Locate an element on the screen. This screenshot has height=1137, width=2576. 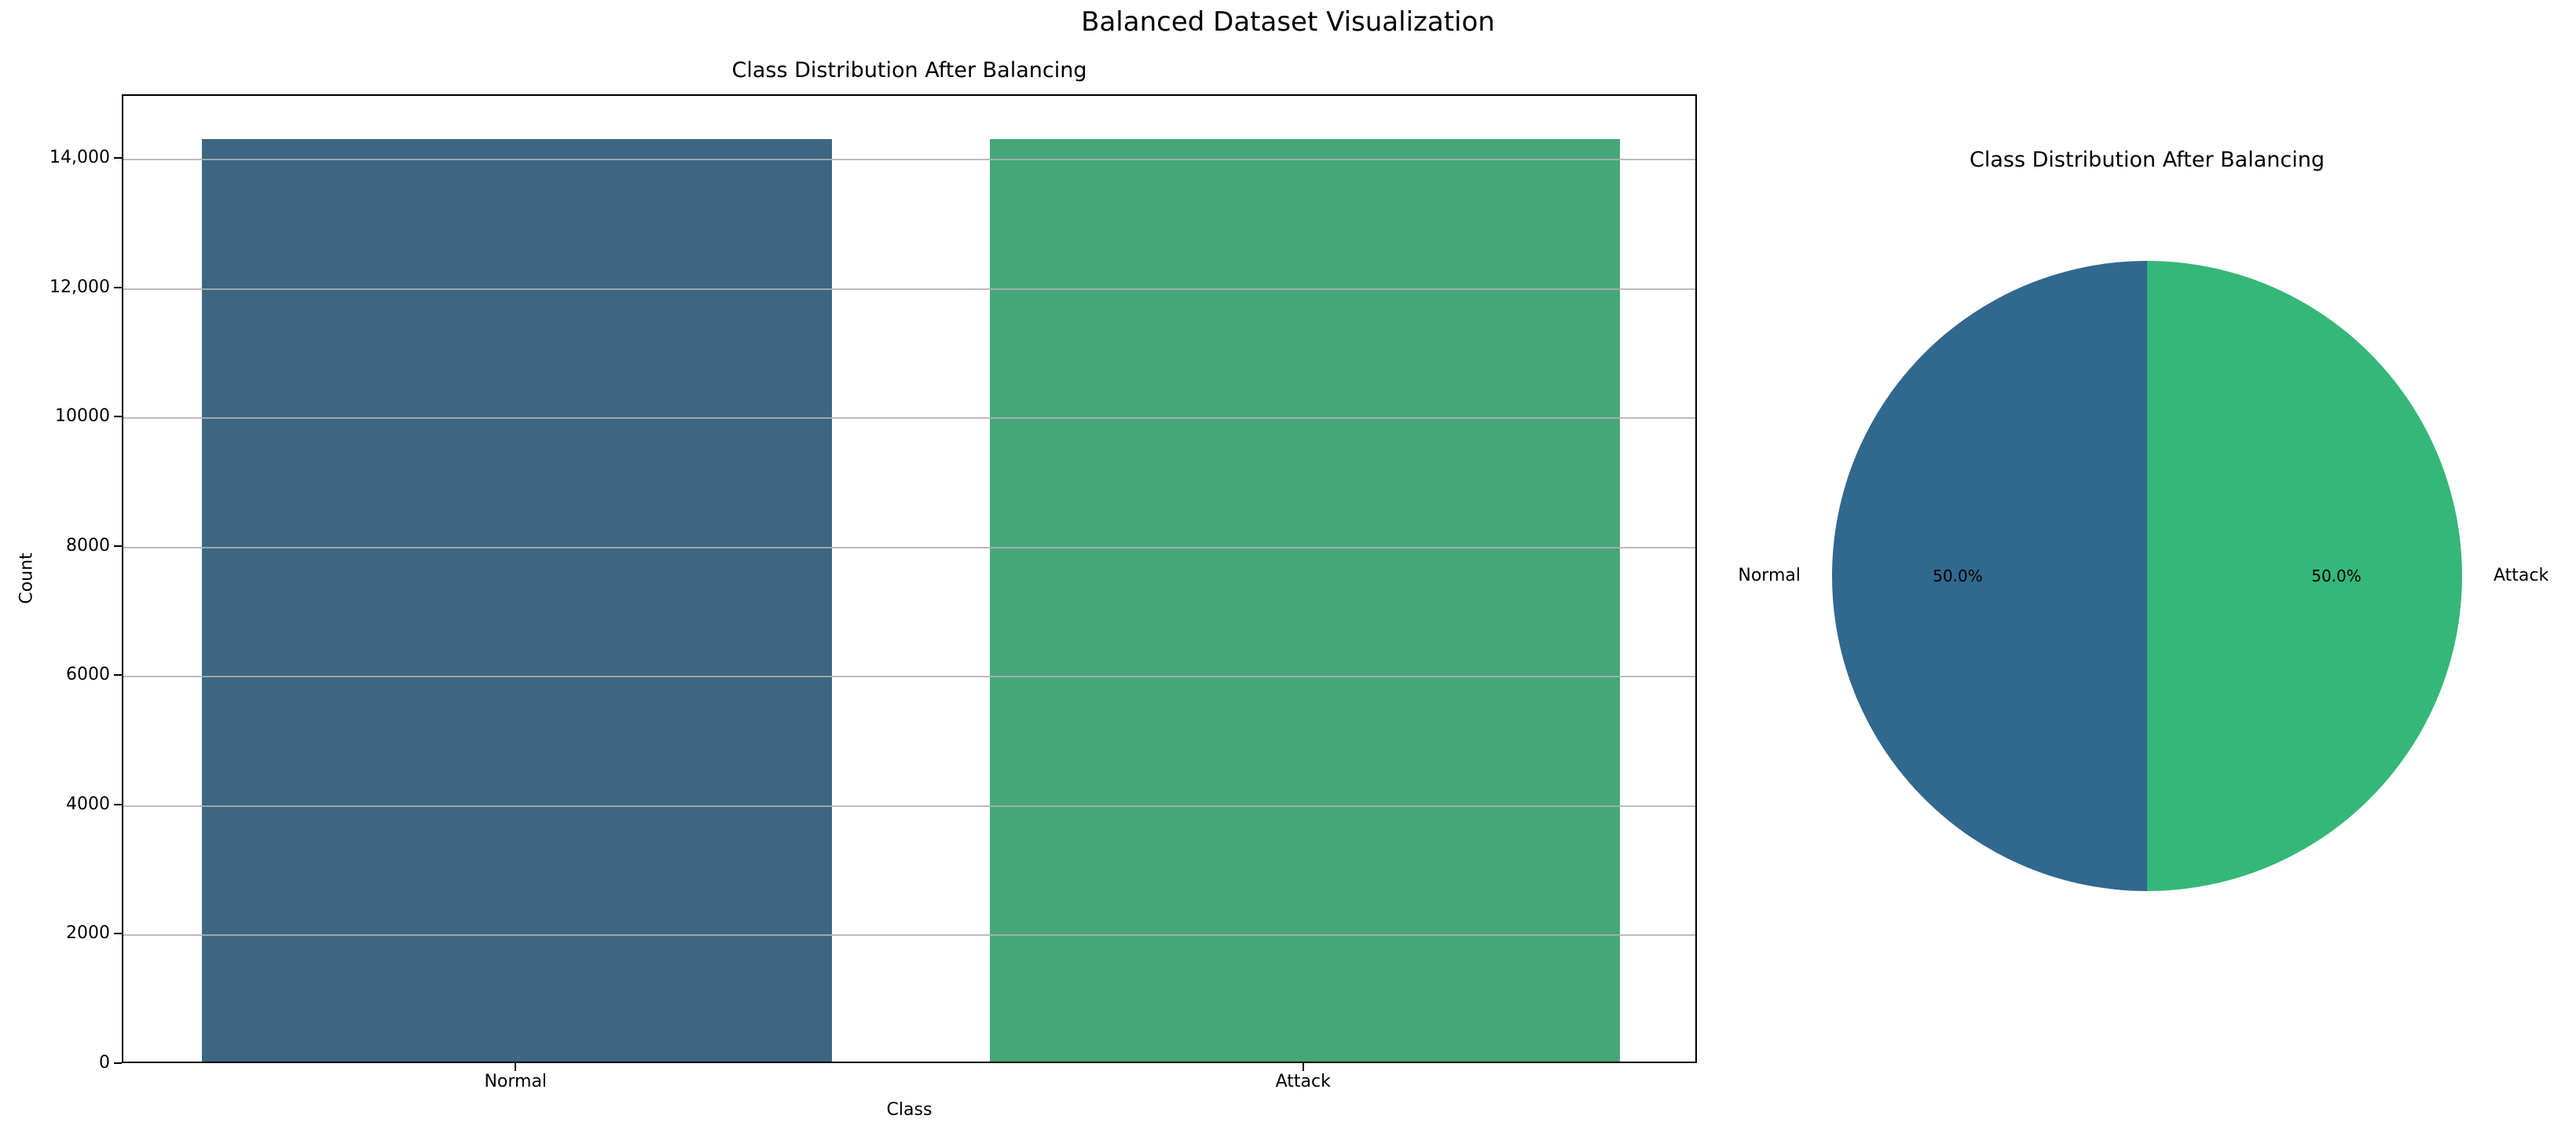
bar-chart-xlabel: Class is located at coordinates (909, 1110).